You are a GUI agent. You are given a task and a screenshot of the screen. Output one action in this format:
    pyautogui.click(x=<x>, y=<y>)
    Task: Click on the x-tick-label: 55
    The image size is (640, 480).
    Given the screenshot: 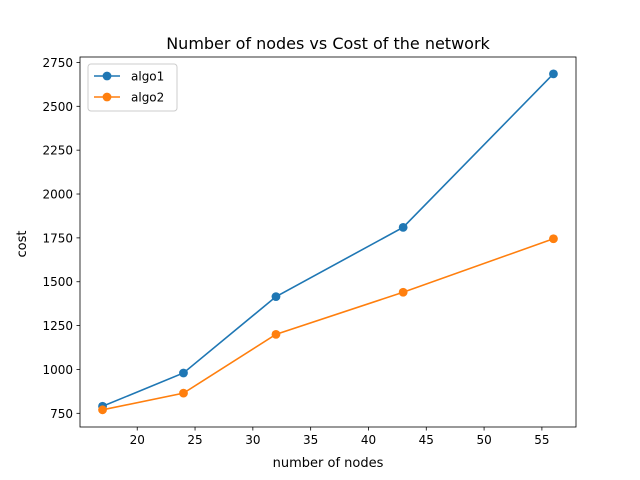 What is the action you would take?
    pyautogui.click(x=541, y=440)
    